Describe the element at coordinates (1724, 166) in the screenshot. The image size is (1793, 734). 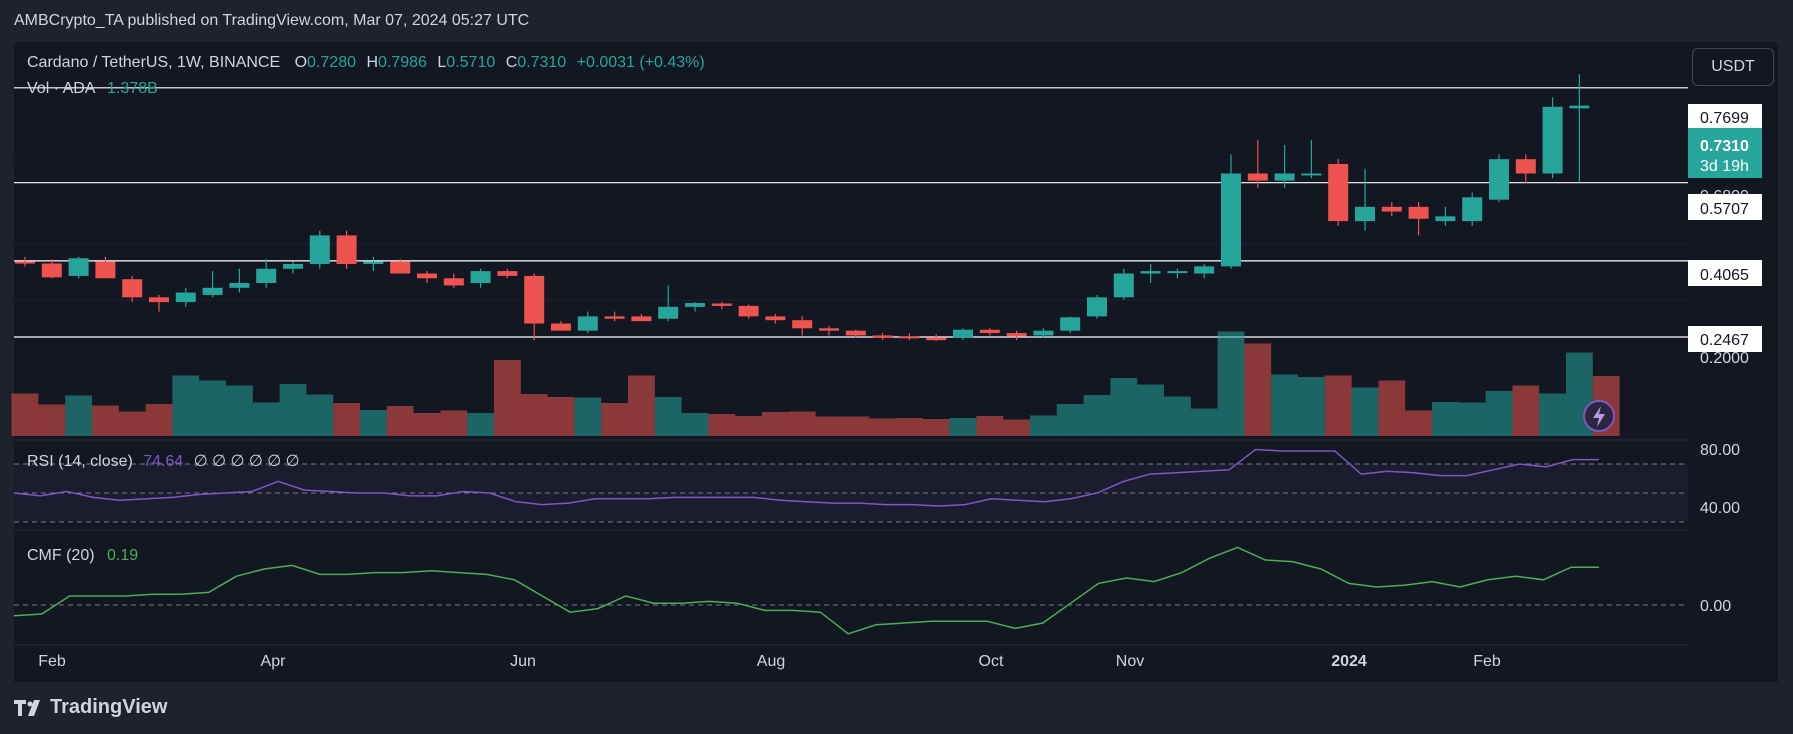
I see `countdown-label: 3d 19h` at that location.